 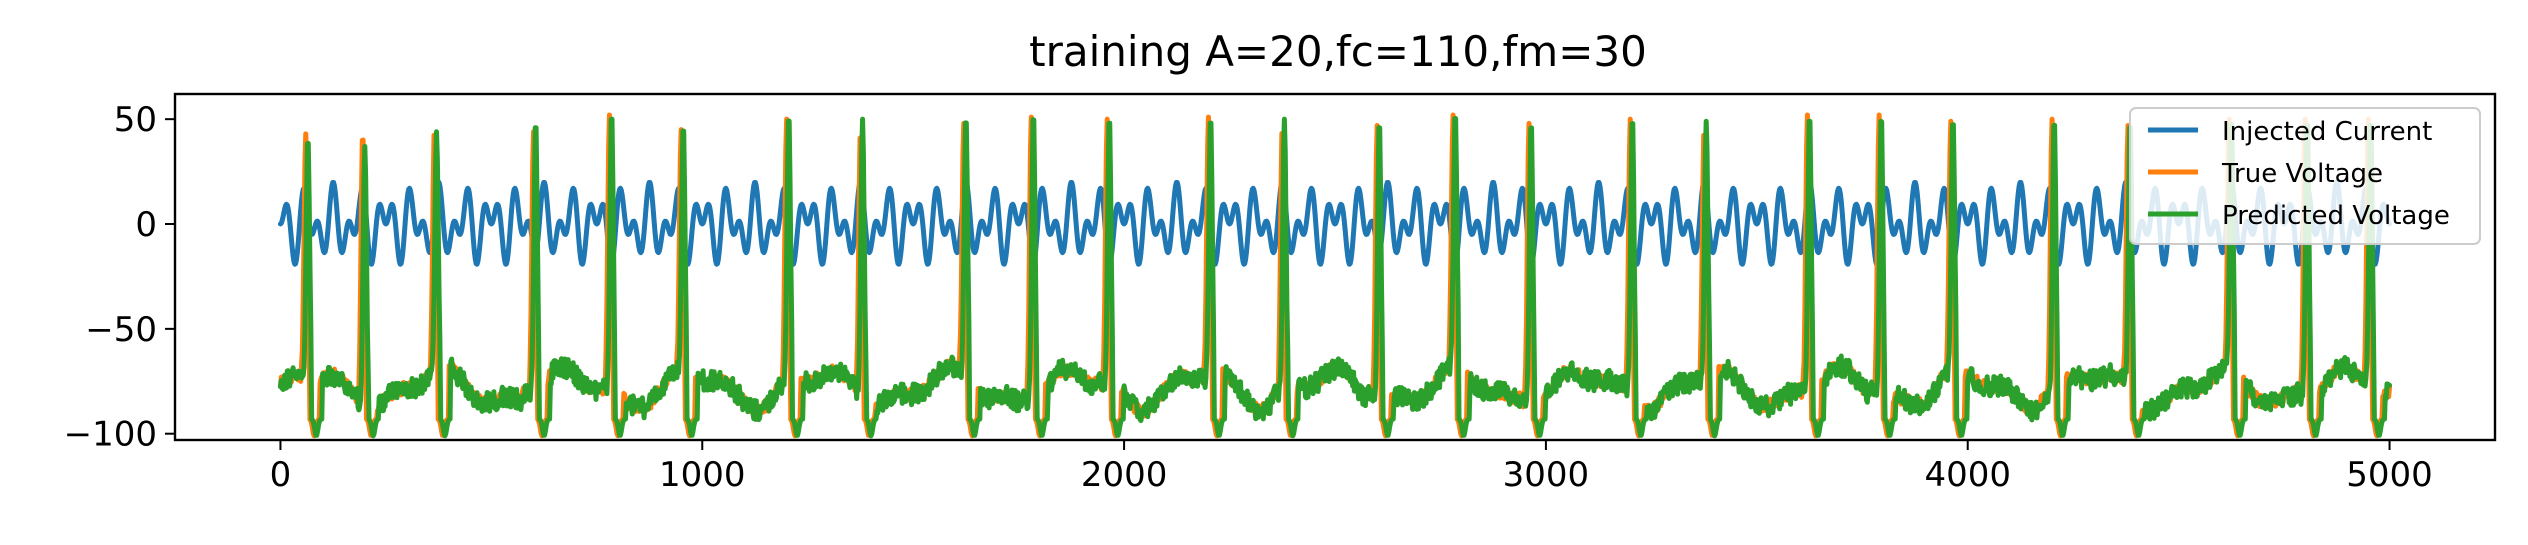 What do you see at coordinates (2389, 475) in the screenshot?
I see `x-tick-label: 5000` at bounding box center [2389, 475].